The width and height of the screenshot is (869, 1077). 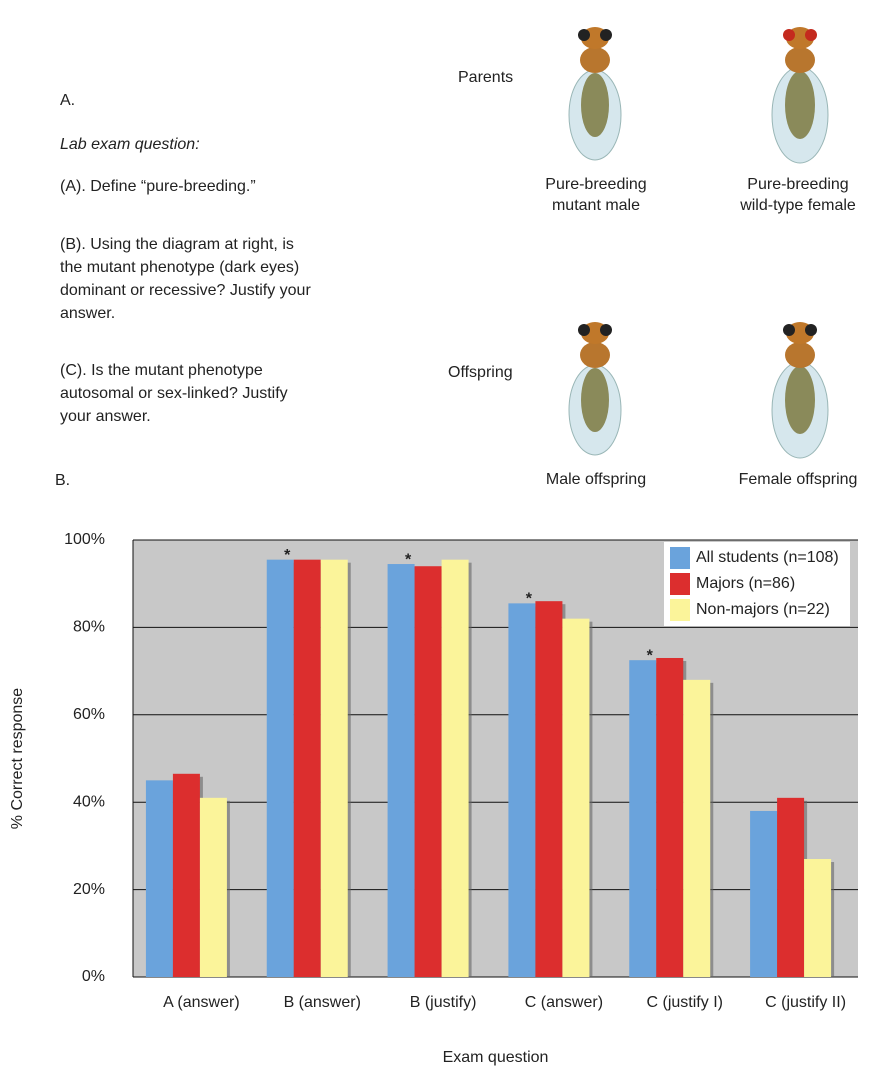 What do you see at coordinates (201, 1002) in the screenshot?
I see `x-tick-label: A (answer)` at bounding box center [201, 1002].